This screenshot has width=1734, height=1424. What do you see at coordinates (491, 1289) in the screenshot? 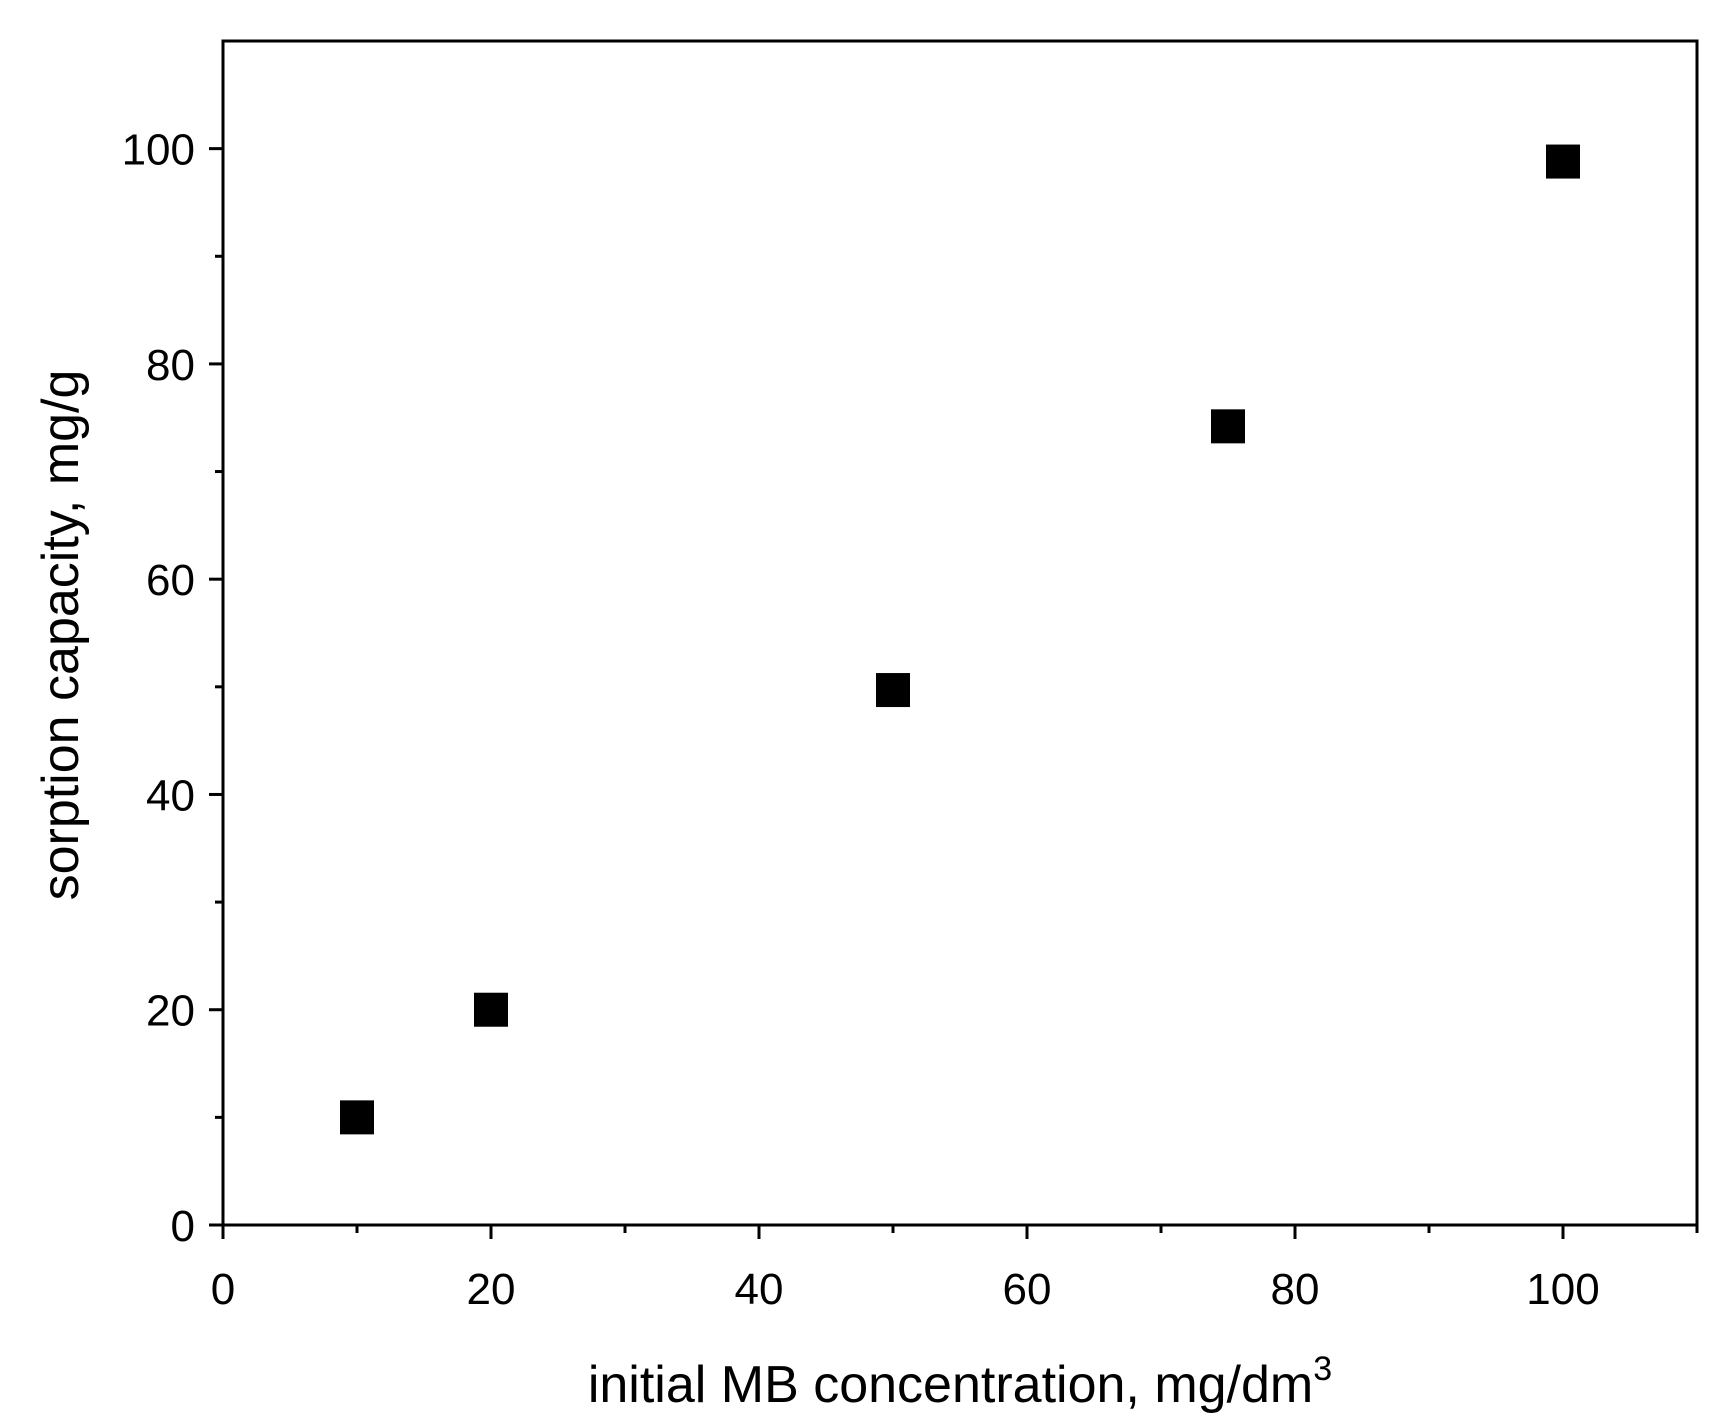
I see `x-tick-label: 20` at bounding box center [491, 1289].